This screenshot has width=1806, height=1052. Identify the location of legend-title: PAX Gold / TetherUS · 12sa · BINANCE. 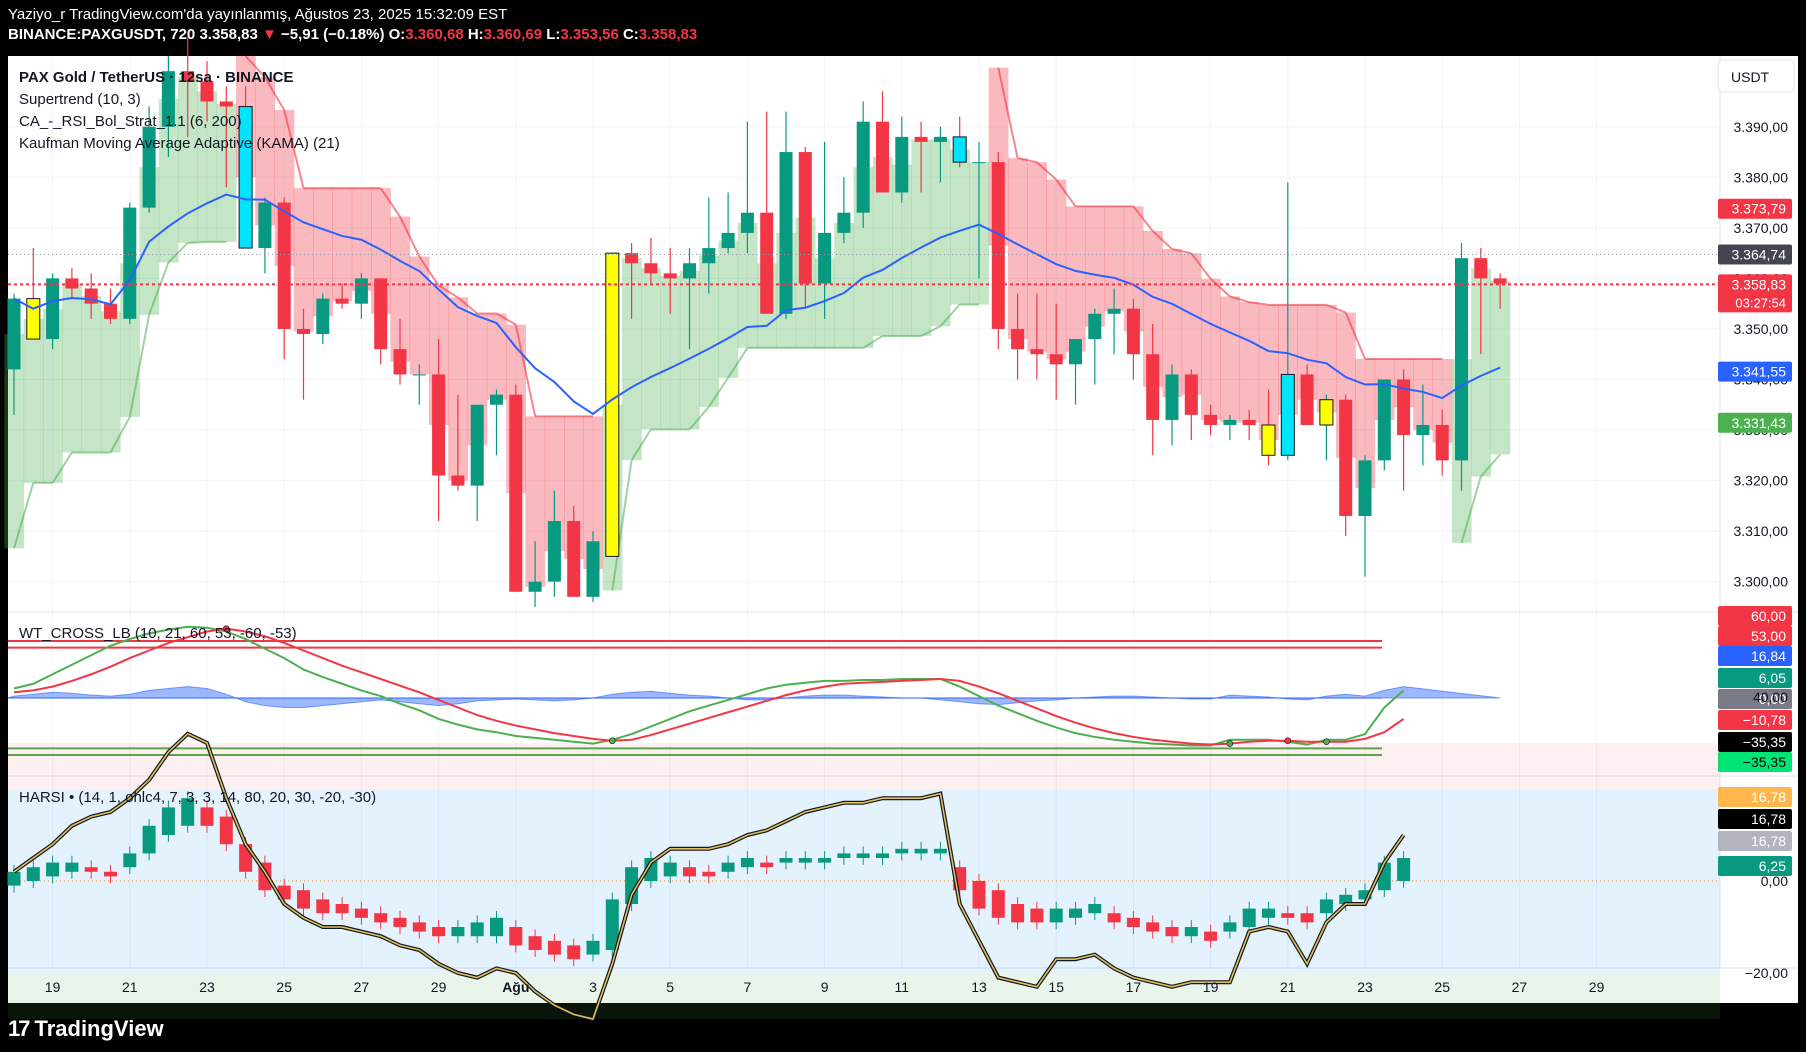
(156, 77).